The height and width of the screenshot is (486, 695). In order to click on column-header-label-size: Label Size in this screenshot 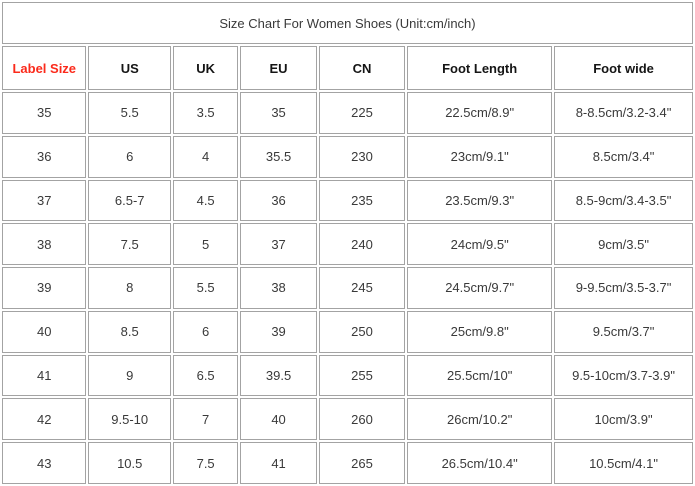, I will do `click(44, 68)`.